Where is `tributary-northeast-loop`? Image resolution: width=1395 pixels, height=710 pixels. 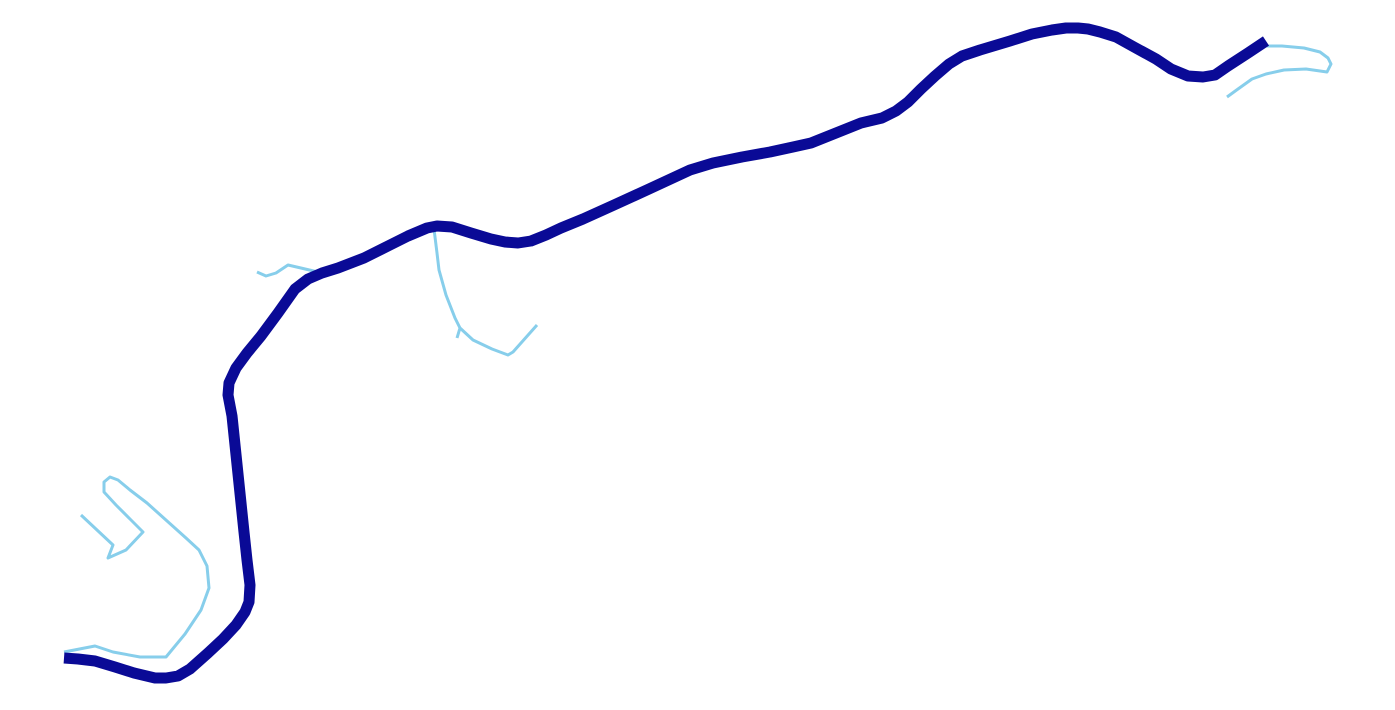 tributary-northeast-loop is located at coordinates (1279, 71).